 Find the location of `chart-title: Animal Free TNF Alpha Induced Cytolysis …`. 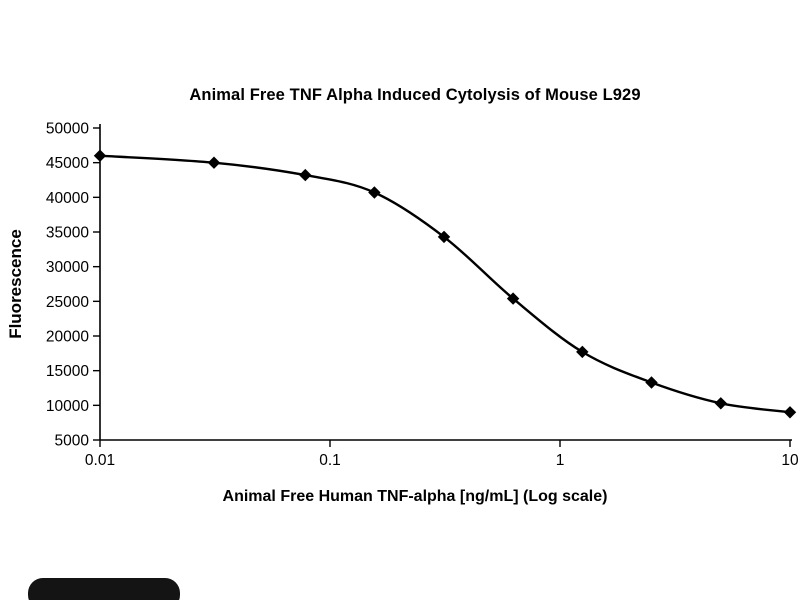

chart-title: Animal Free TNF Alpha Induced Cytolysis … is located at coordinates (415, 95).